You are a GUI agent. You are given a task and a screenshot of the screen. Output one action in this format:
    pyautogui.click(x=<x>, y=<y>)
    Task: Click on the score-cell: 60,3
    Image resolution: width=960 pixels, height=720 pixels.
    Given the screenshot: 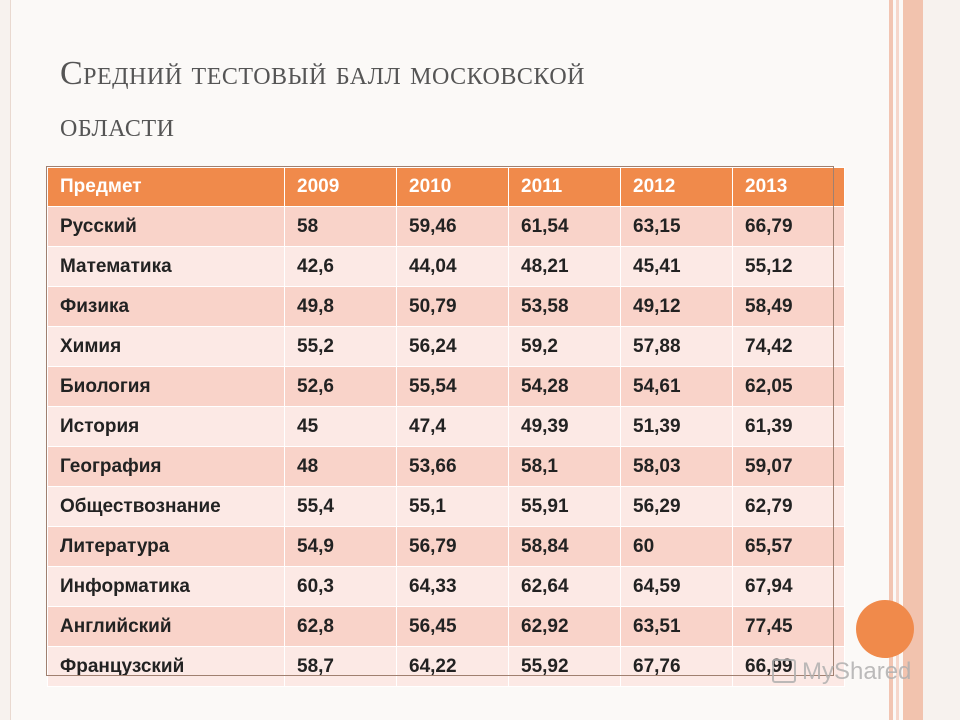 What is the action you would take?
    pyautogui.click(x=340, y=586)
    